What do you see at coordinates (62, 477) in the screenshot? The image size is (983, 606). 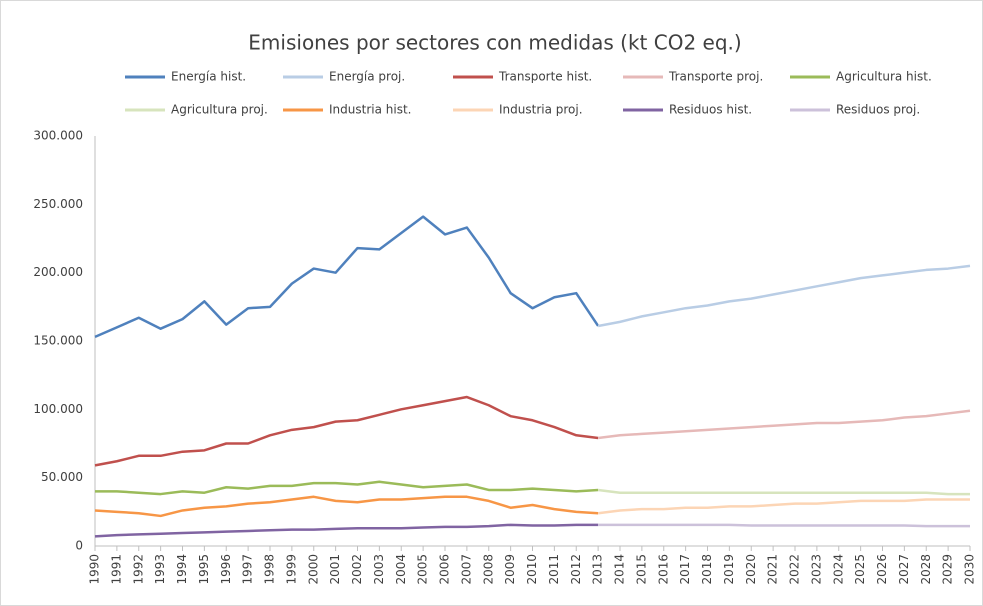 I see `y-tick-label: 50.000` at bounding box center [62, 477].